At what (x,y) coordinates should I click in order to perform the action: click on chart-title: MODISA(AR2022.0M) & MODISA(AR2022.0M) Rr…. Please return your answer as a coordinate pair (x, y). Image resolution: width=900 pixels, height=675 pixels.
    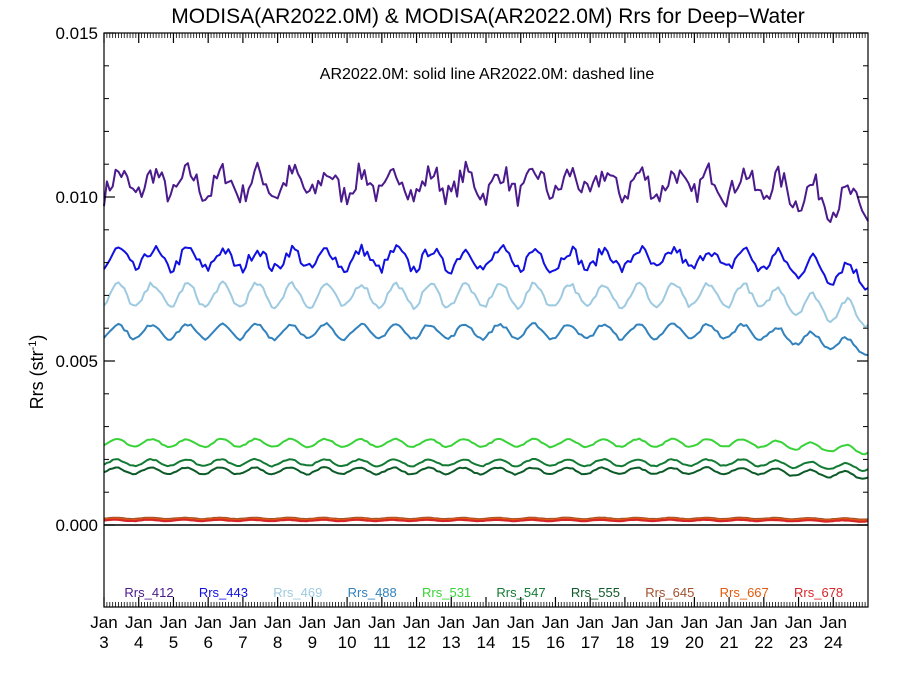
    Looking at the image, I should click on (488, 16).